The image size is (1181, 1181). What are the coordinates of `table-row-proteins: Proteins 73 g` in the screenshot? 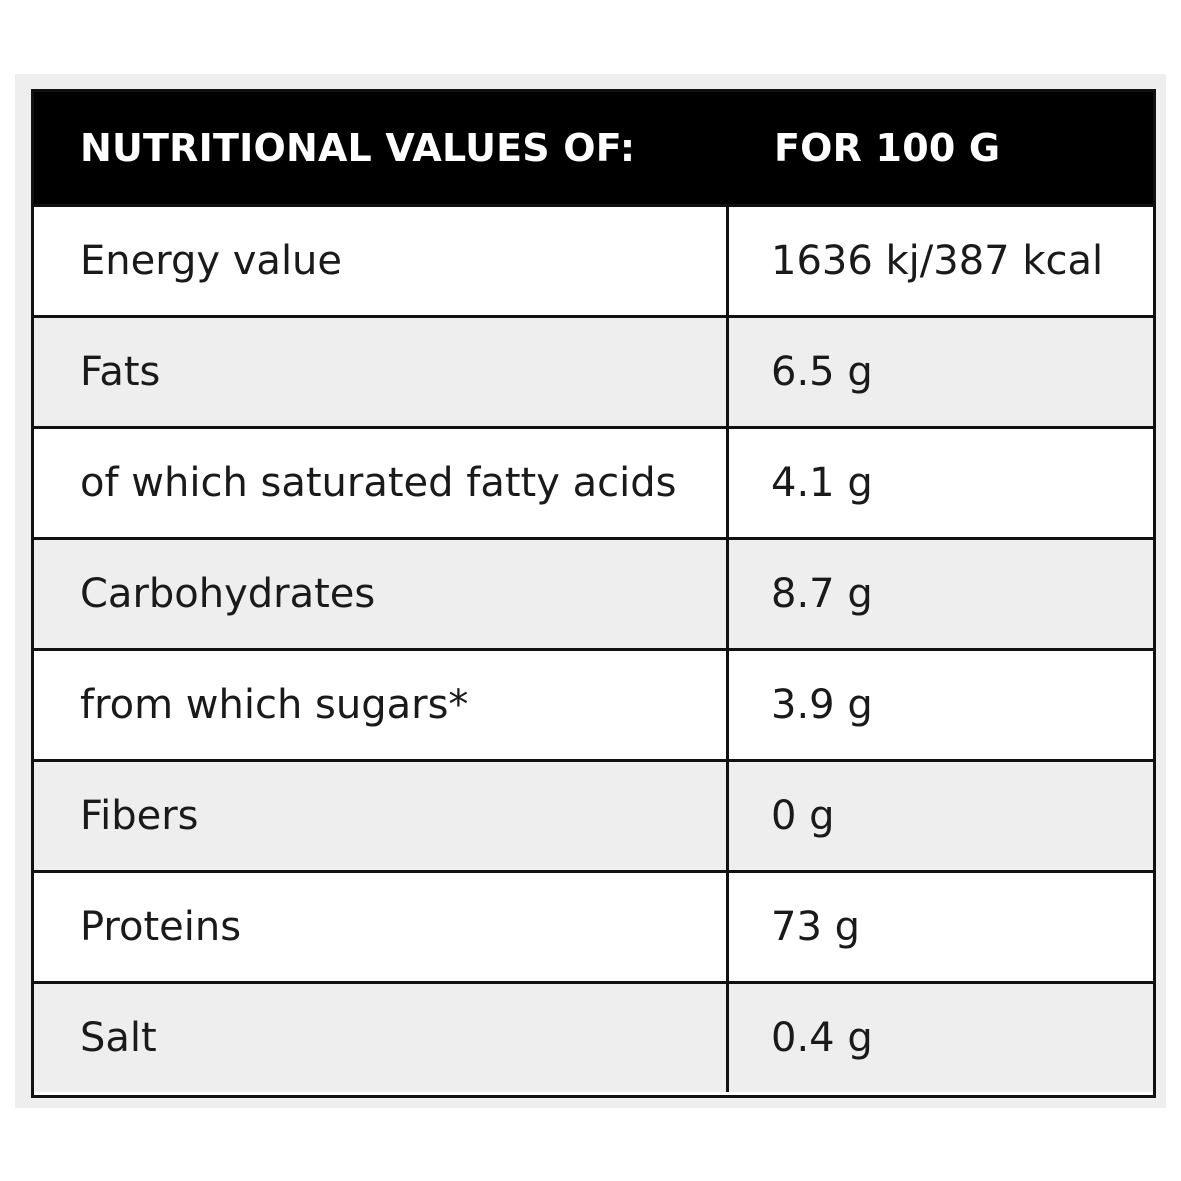 It's located at (593, 925).